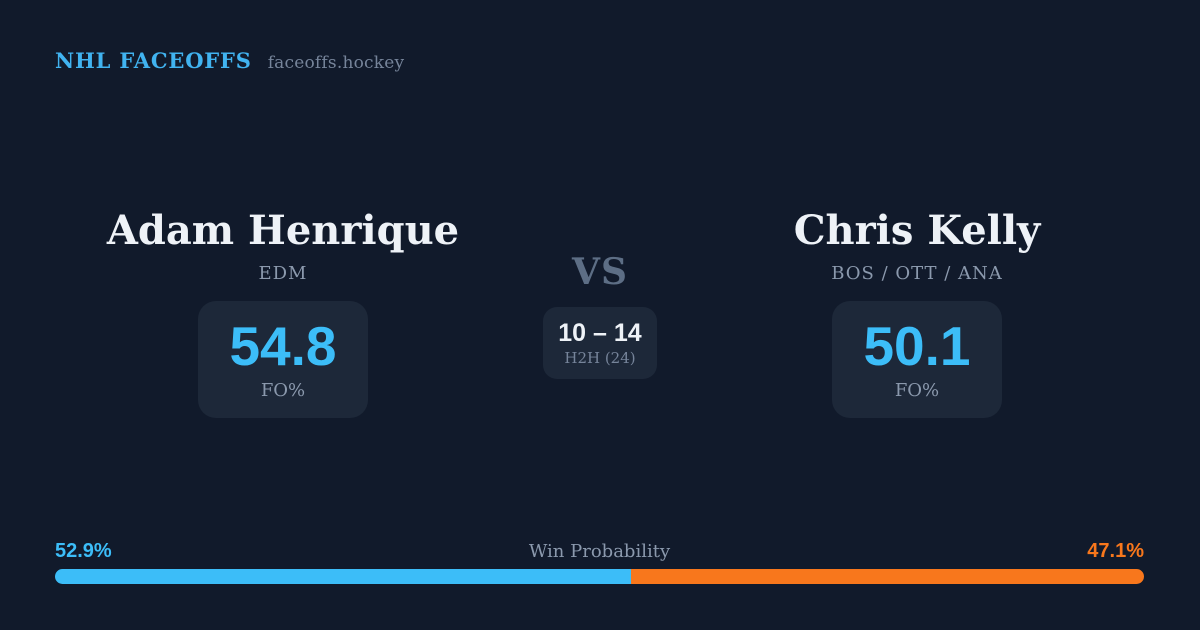 The height and width of the screenshot is (630, 1200). Describe the element at coordinates (600, 333) in the screenshot. I see `h2h-score: 10 – 14` at that location.